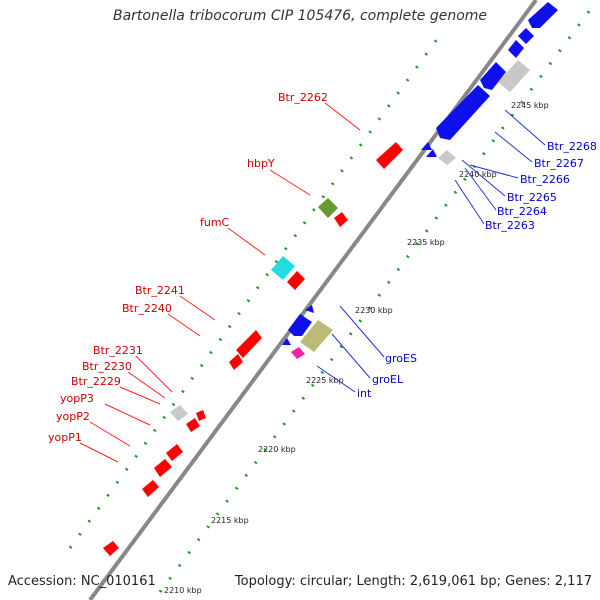  What do you see at coordinates (160, 290) in the screenshot?
I see `label-btr-2241: Btr_2241` at bounding box center [160, 290].